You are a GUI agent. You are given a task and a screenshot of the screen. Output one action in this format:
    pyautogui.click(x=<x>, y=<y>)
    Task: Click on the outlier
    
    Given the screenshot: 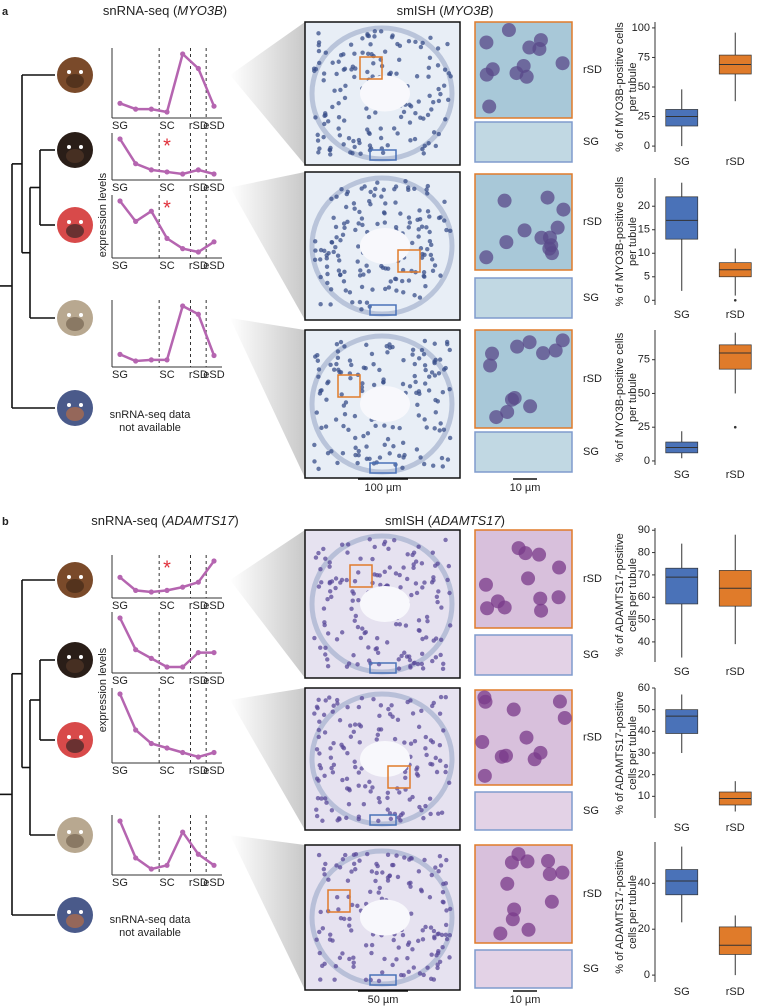 What is the action you would take?
    pyautogui.click(x=735, y=300)
    